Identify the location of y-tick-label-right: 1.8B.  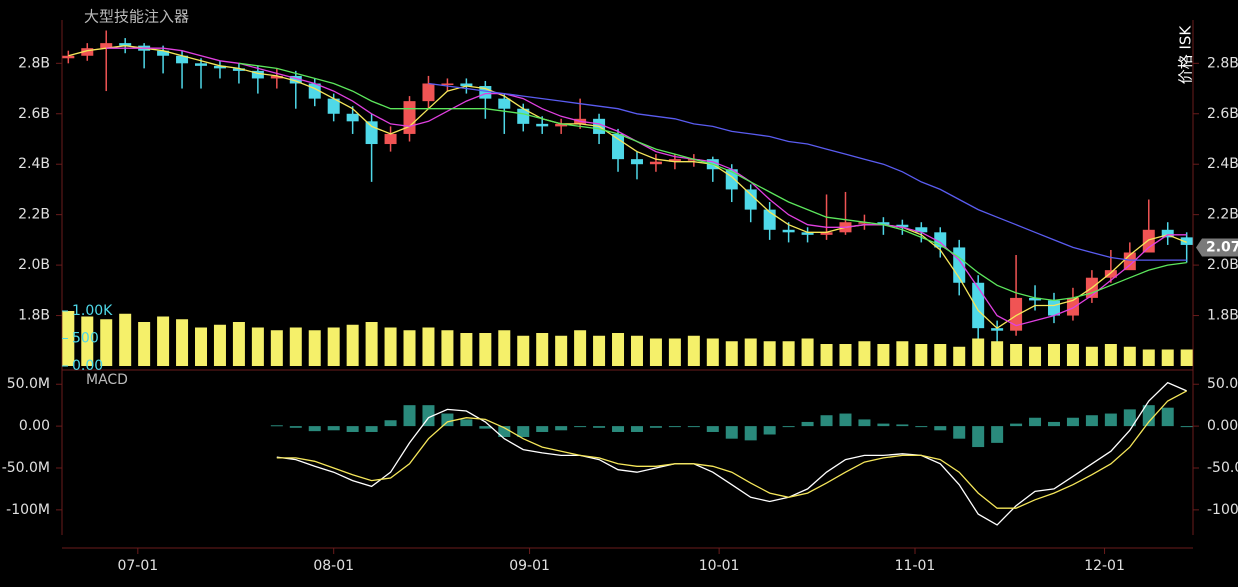
(1222, 316).